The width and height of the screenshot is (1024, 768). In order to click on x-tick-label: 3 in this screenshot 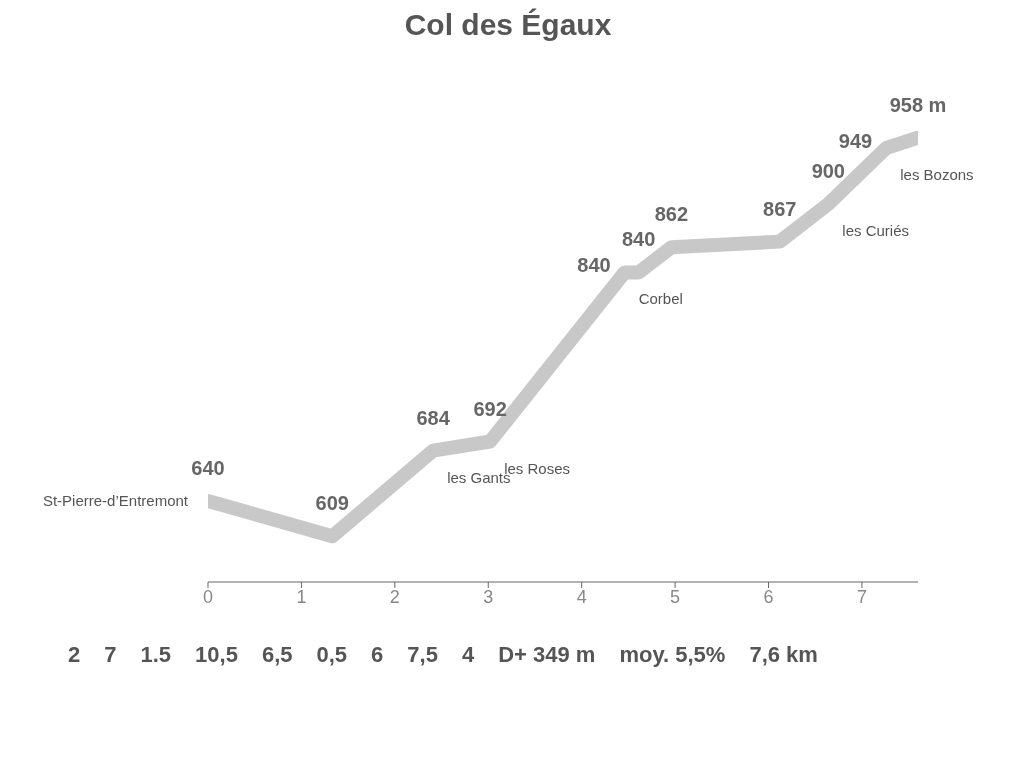, I will do `click(488, 596)`.